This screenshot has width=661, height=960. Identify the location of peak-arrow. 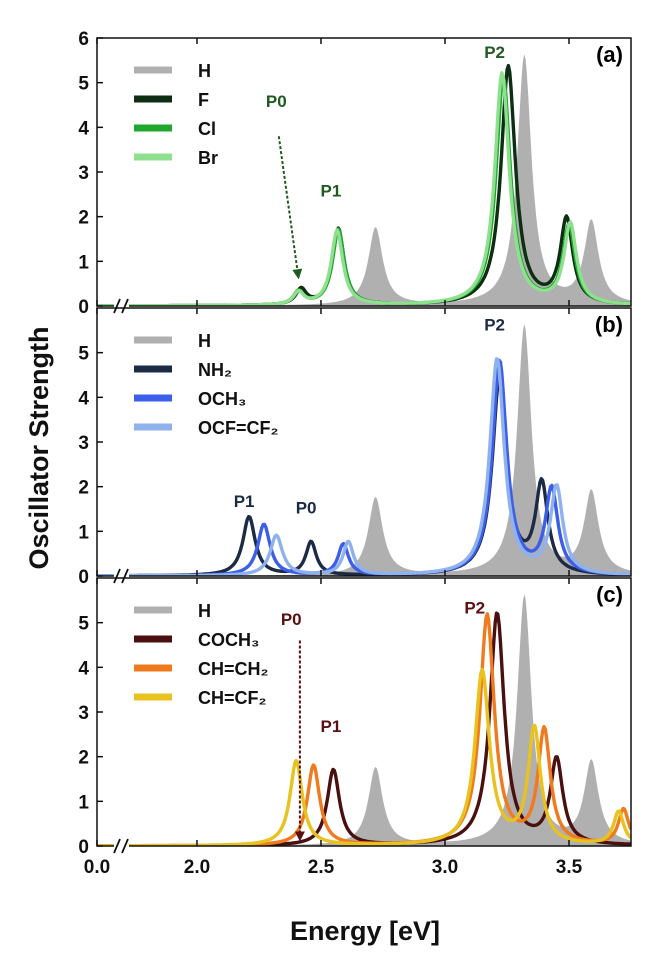
(288, 208).